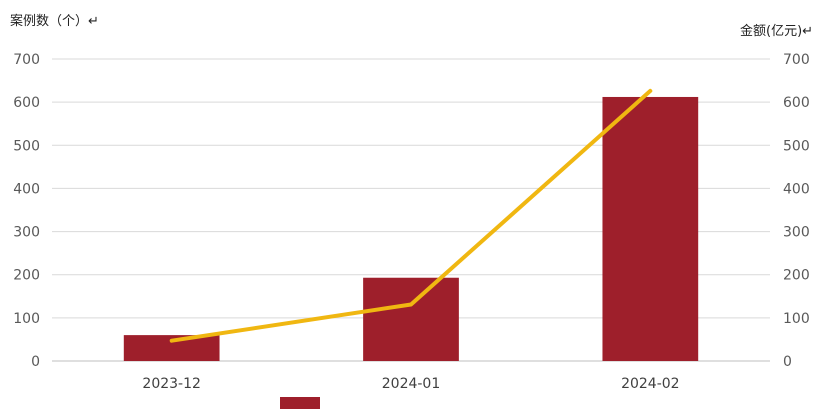 Image resolution: width=820 pixels, height=419 pixels. Describe the element at coordinates (796, 189) in the screenshot. I see `right-tick-label: 400` at that location.